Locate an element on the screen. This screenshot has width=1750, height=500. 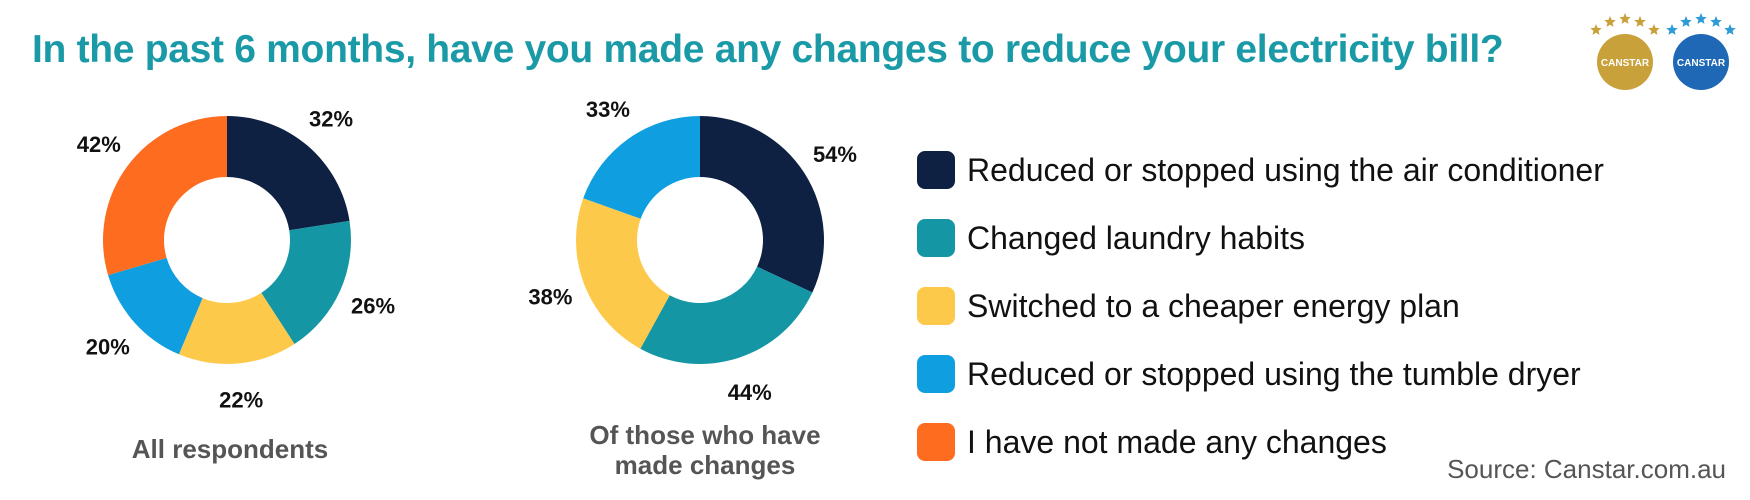
canstar-logos: CANSTAR CANSTAR is located at coordinates (1665, 52).